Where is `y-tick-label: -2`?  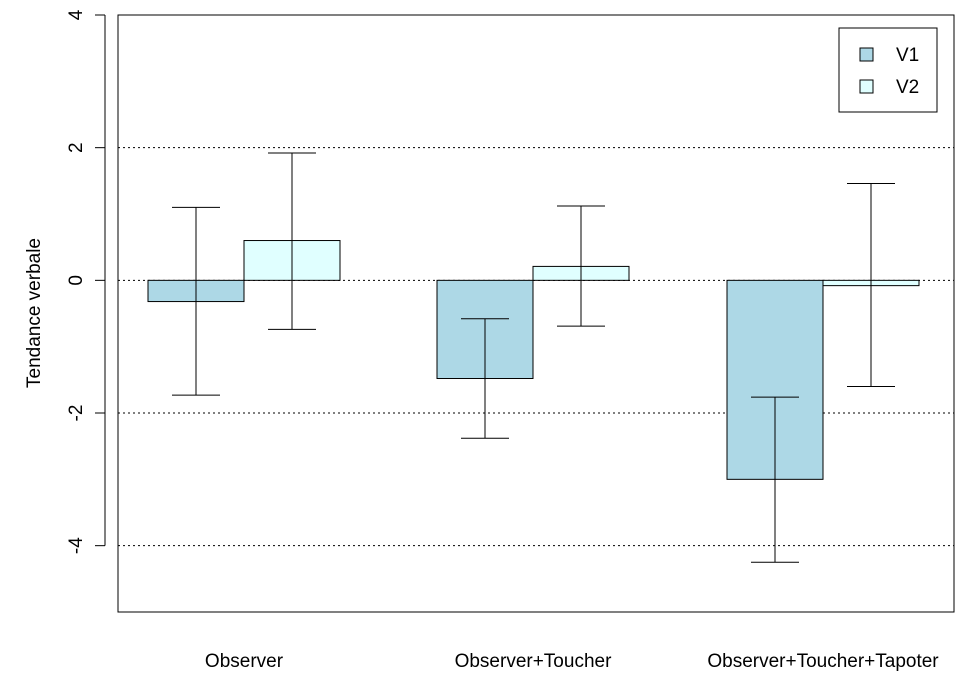
y-tick-label: -2 is located at coordinates (76, 413).